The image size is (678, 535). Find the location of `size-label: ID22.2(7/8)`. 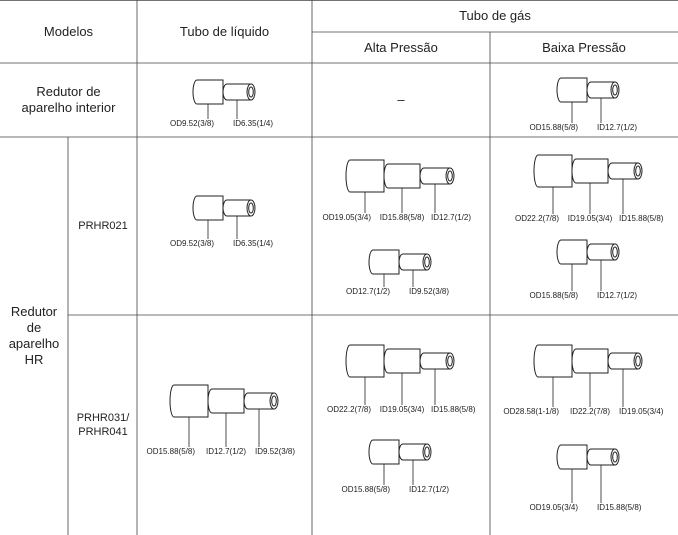

size-label: ID22.2(7/8) is located at coordinates (590, 411).